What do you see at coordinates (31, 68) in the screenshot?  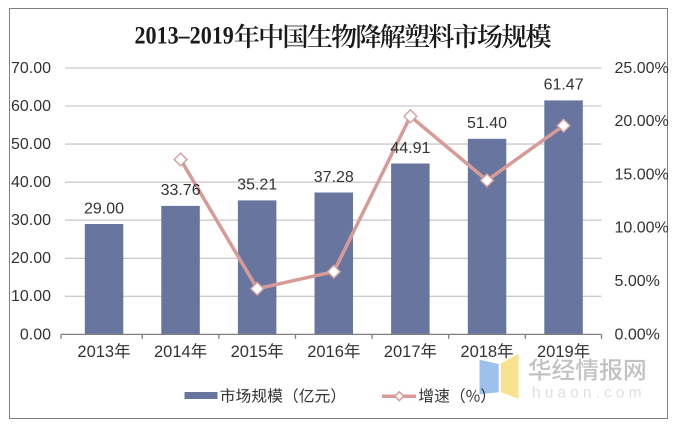 I see `svg-text: 70.00` at bounding box center [31, 68].